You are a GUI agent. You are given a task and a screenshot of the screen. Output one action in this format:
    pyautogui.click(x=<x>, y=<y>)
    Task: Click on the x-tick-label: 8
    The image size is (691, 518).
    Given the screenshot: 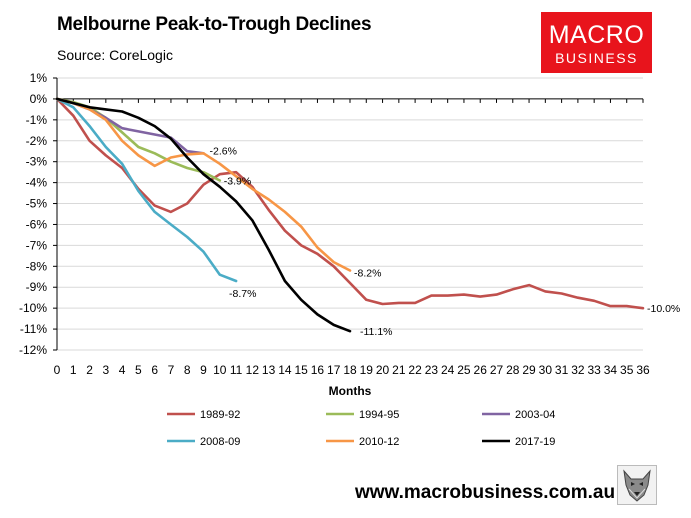 What is the action you would take?
    pyautogui.click(x=187, y=370)
    